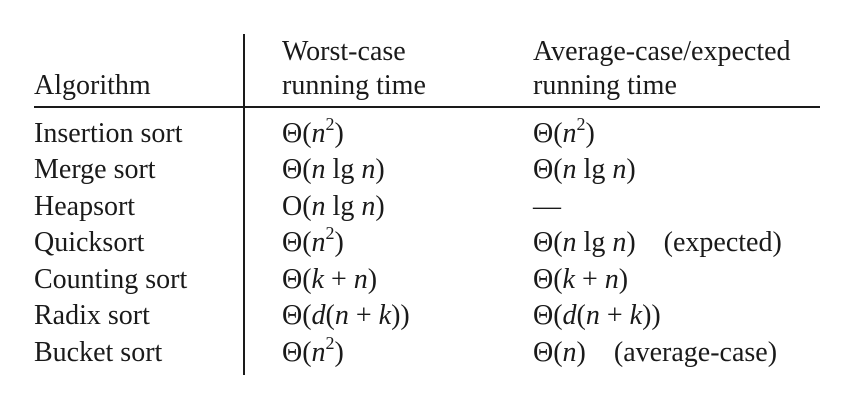  I want to click on row-average-note: (average-case), so click(695, 352).